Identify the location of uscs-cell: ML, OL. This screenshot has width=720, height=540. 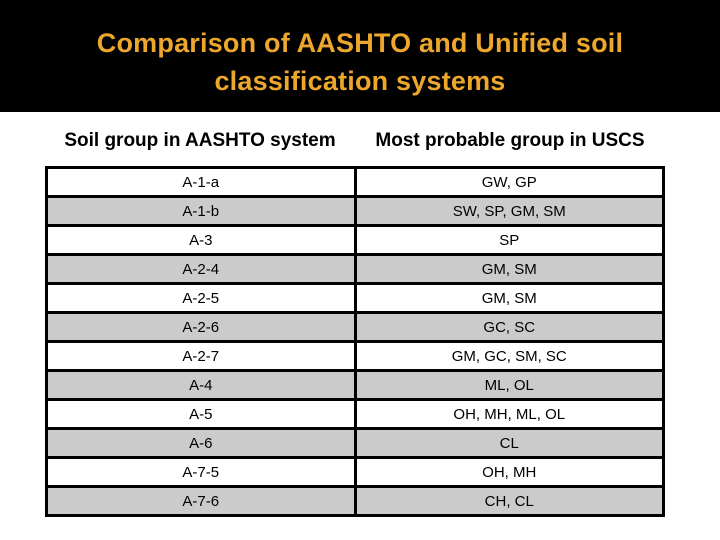
(509, 385).